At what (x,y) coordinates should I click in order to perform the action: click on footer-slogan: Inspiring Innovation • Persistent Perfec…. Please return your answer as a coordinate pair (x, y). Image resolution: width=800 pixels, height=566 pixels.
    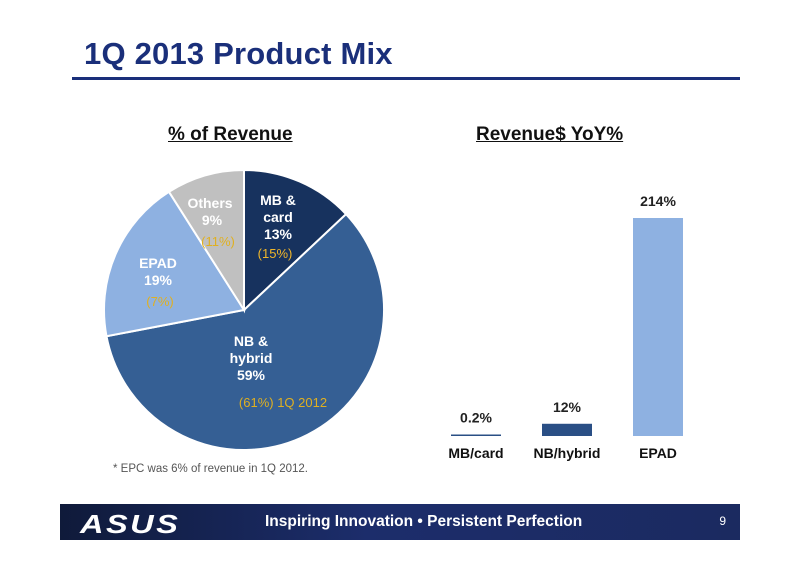
    Looking at the image, I should click on (424, 521).